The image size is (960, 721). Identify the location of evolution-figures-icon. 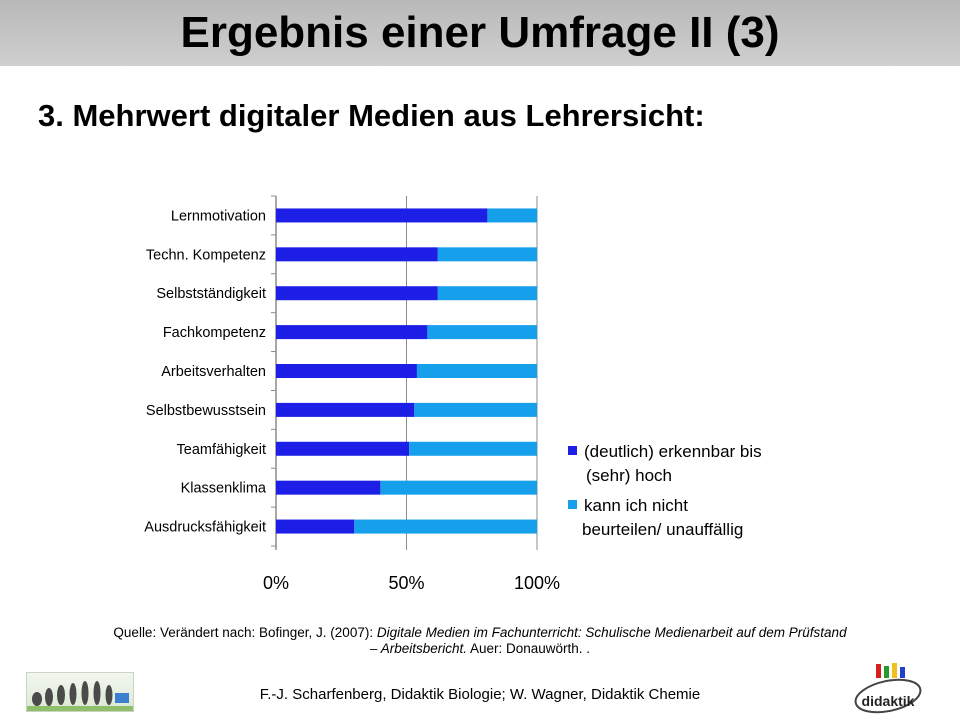
(80, 696).